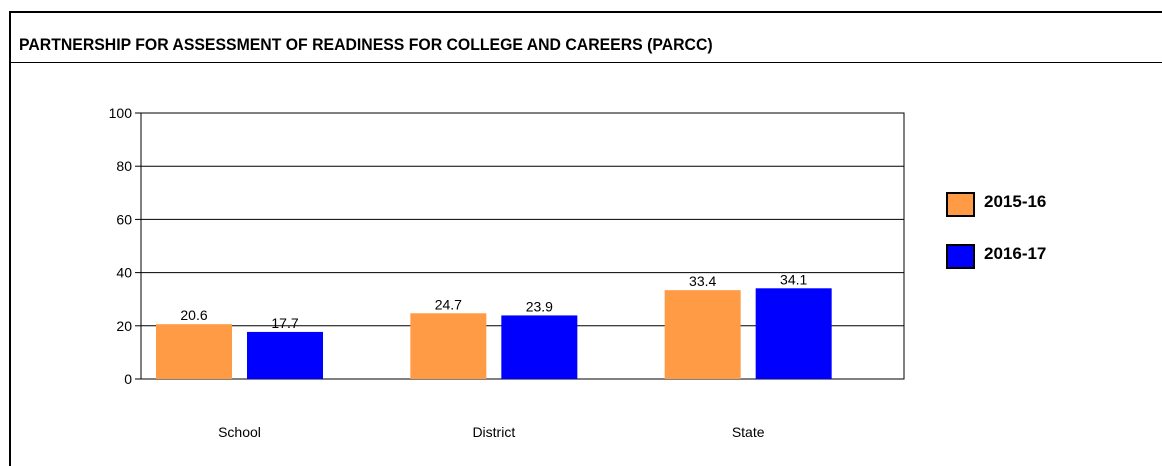  I want to click on y-tick-label: 100, so click(121, 113).